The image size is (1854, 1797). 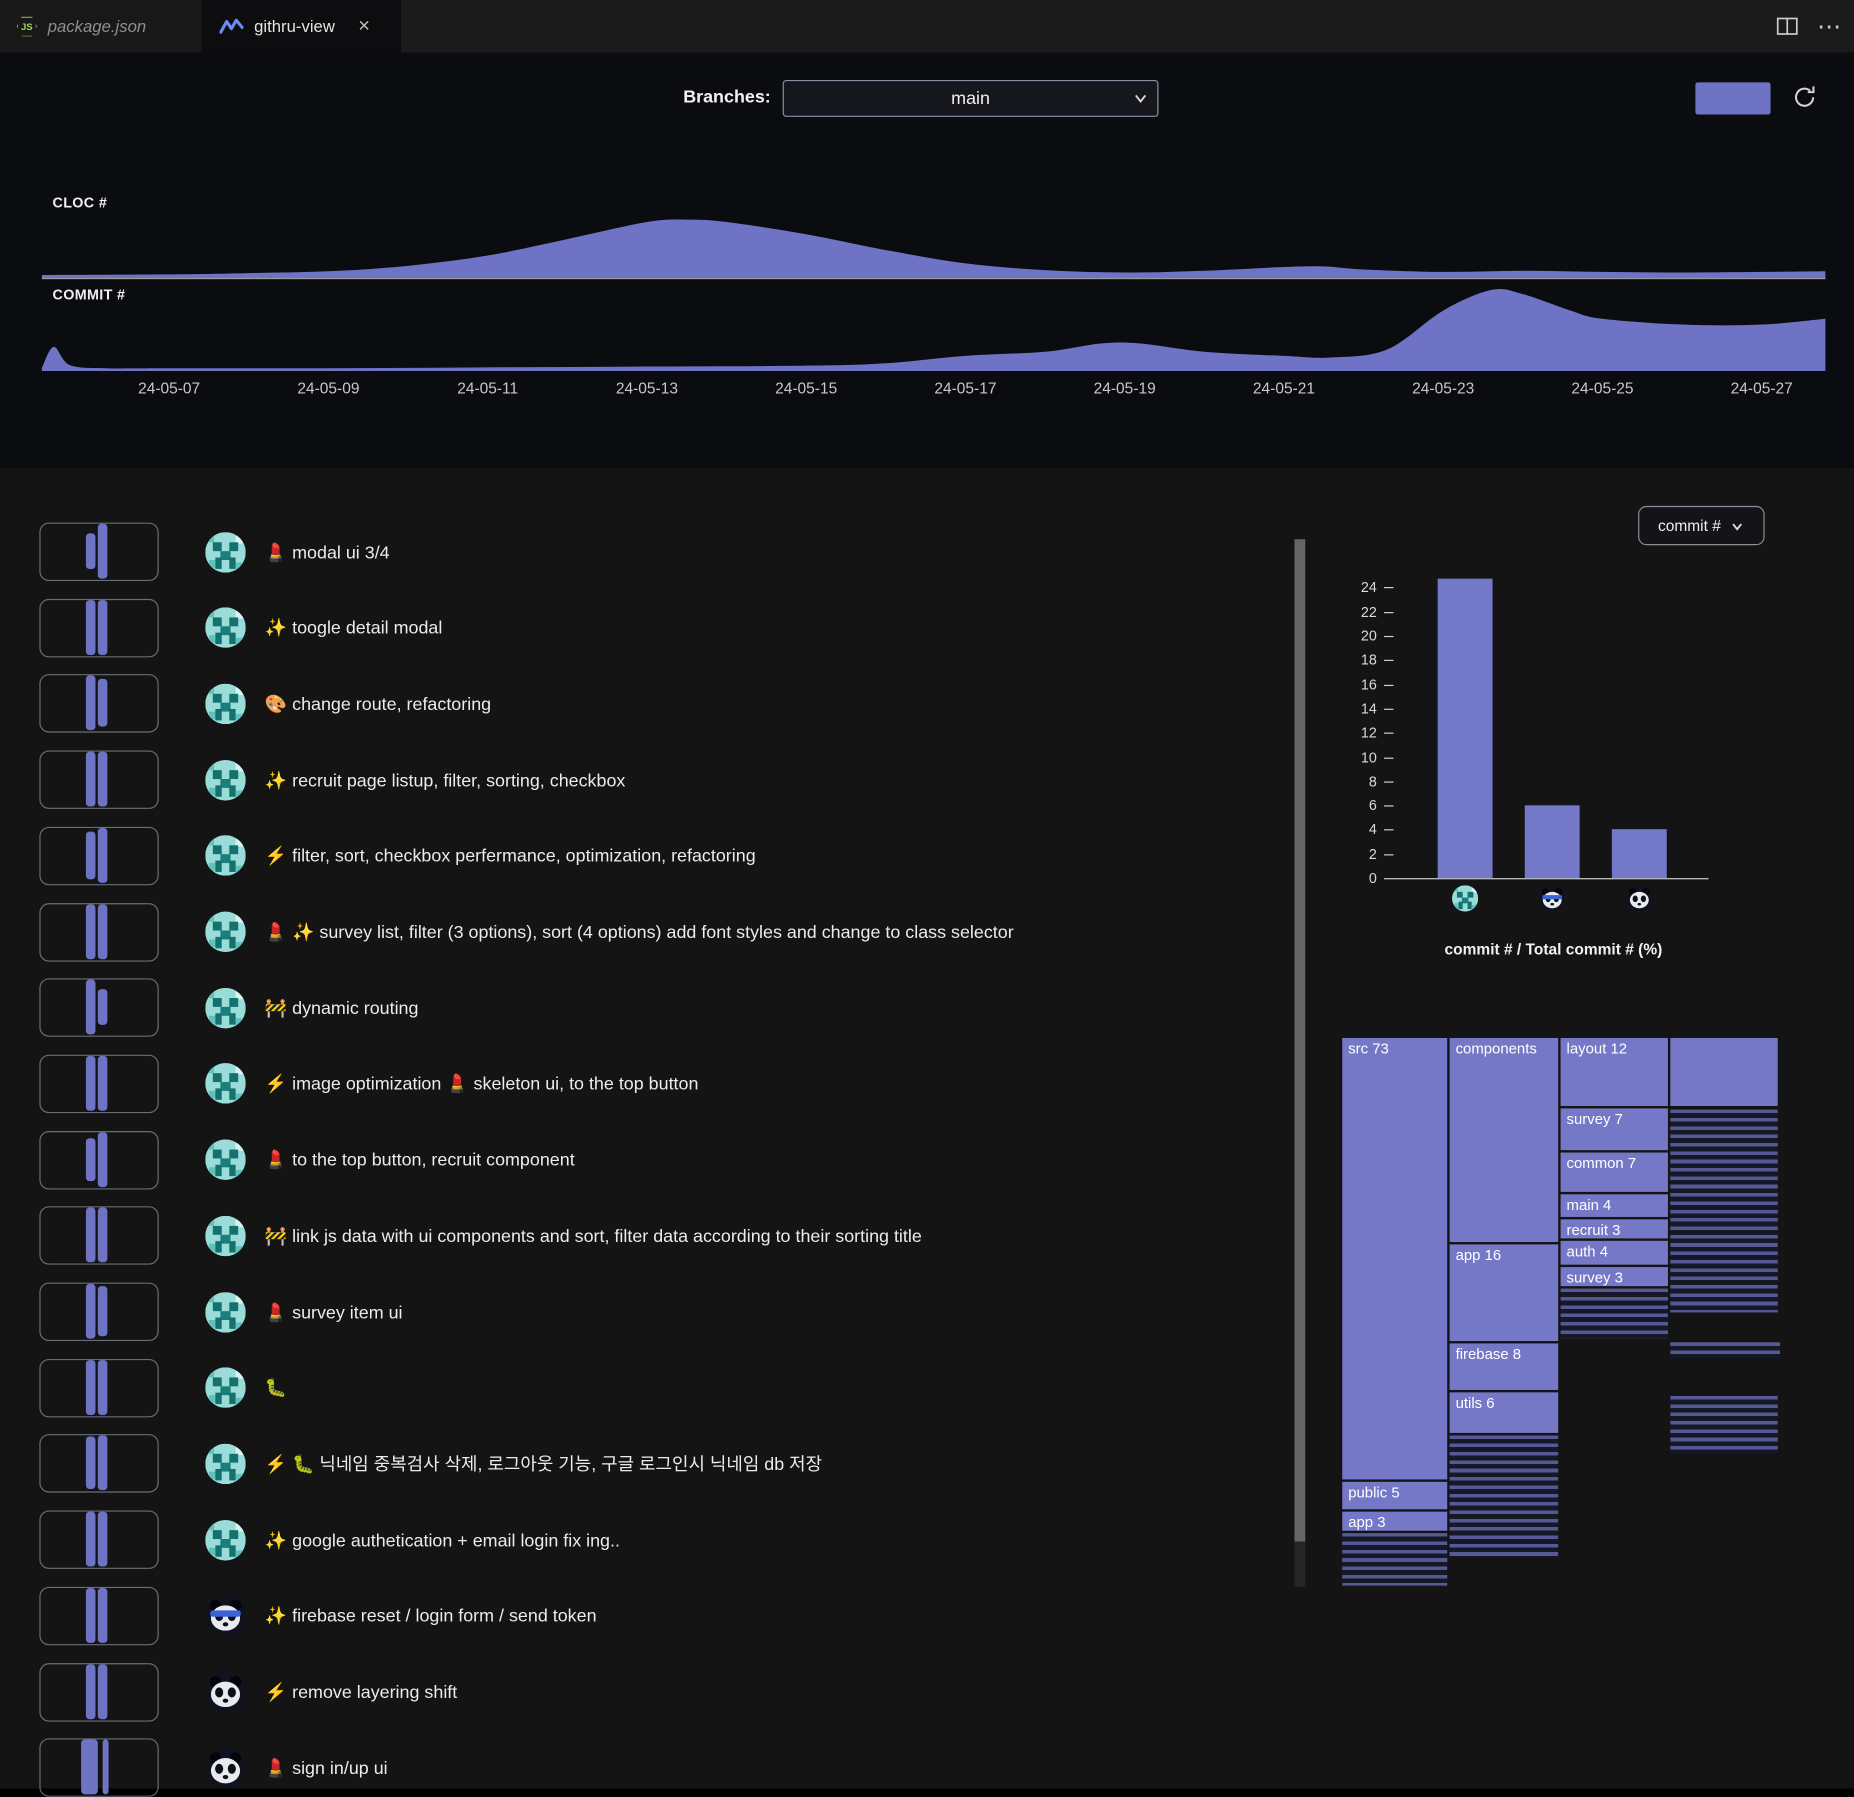 What do you see at coordinates (1804, 97) in the screenshot?
I see `refresh-icon` at bounding box center [1804, 97].